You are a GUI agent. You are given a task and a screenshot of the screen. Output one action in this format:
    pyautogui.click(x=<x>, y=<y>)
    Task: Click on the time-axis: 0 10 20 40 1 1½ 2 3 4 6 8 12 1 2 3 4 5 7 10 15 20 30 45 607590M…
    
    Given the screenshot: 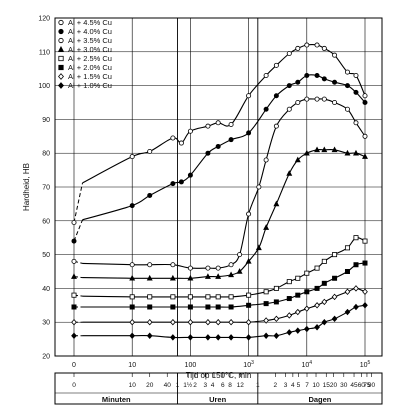 What is the action you would take?
    pyautogui.click(x=218, y=388)
    